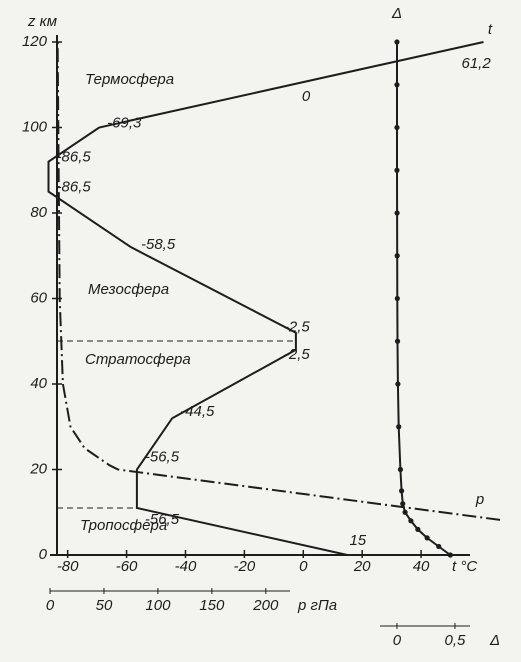  Describe the element at coordinates (38, 383) in the screenshot. I see `y-tick-label: 40` at that location.